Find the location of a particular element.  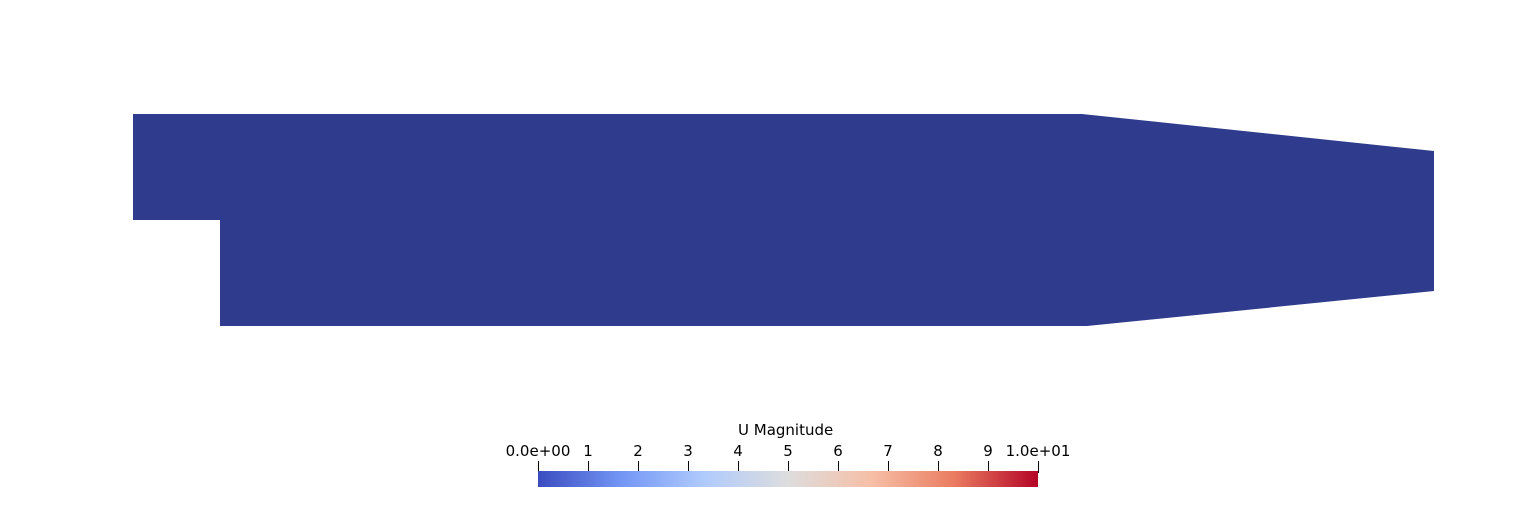

colorbar is located at coordinates (788, 479).